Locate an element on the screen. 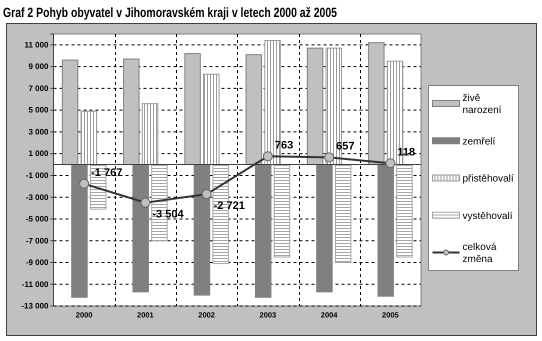 The image size is (542, 341). legend-label: přistěhovalí is located at coordinates (488, 179).